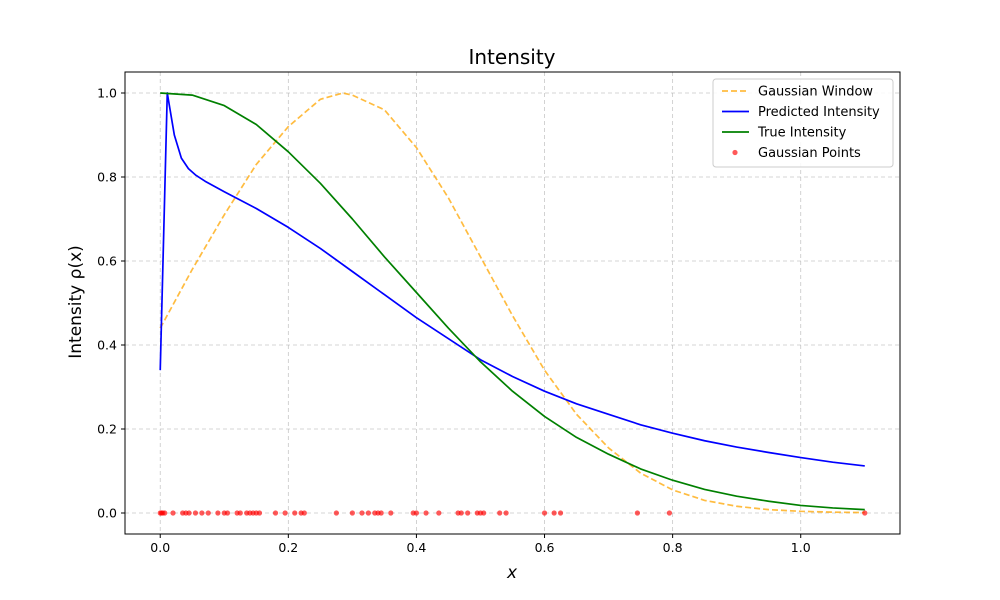  I want to click on legend-box, so click(803, 123).